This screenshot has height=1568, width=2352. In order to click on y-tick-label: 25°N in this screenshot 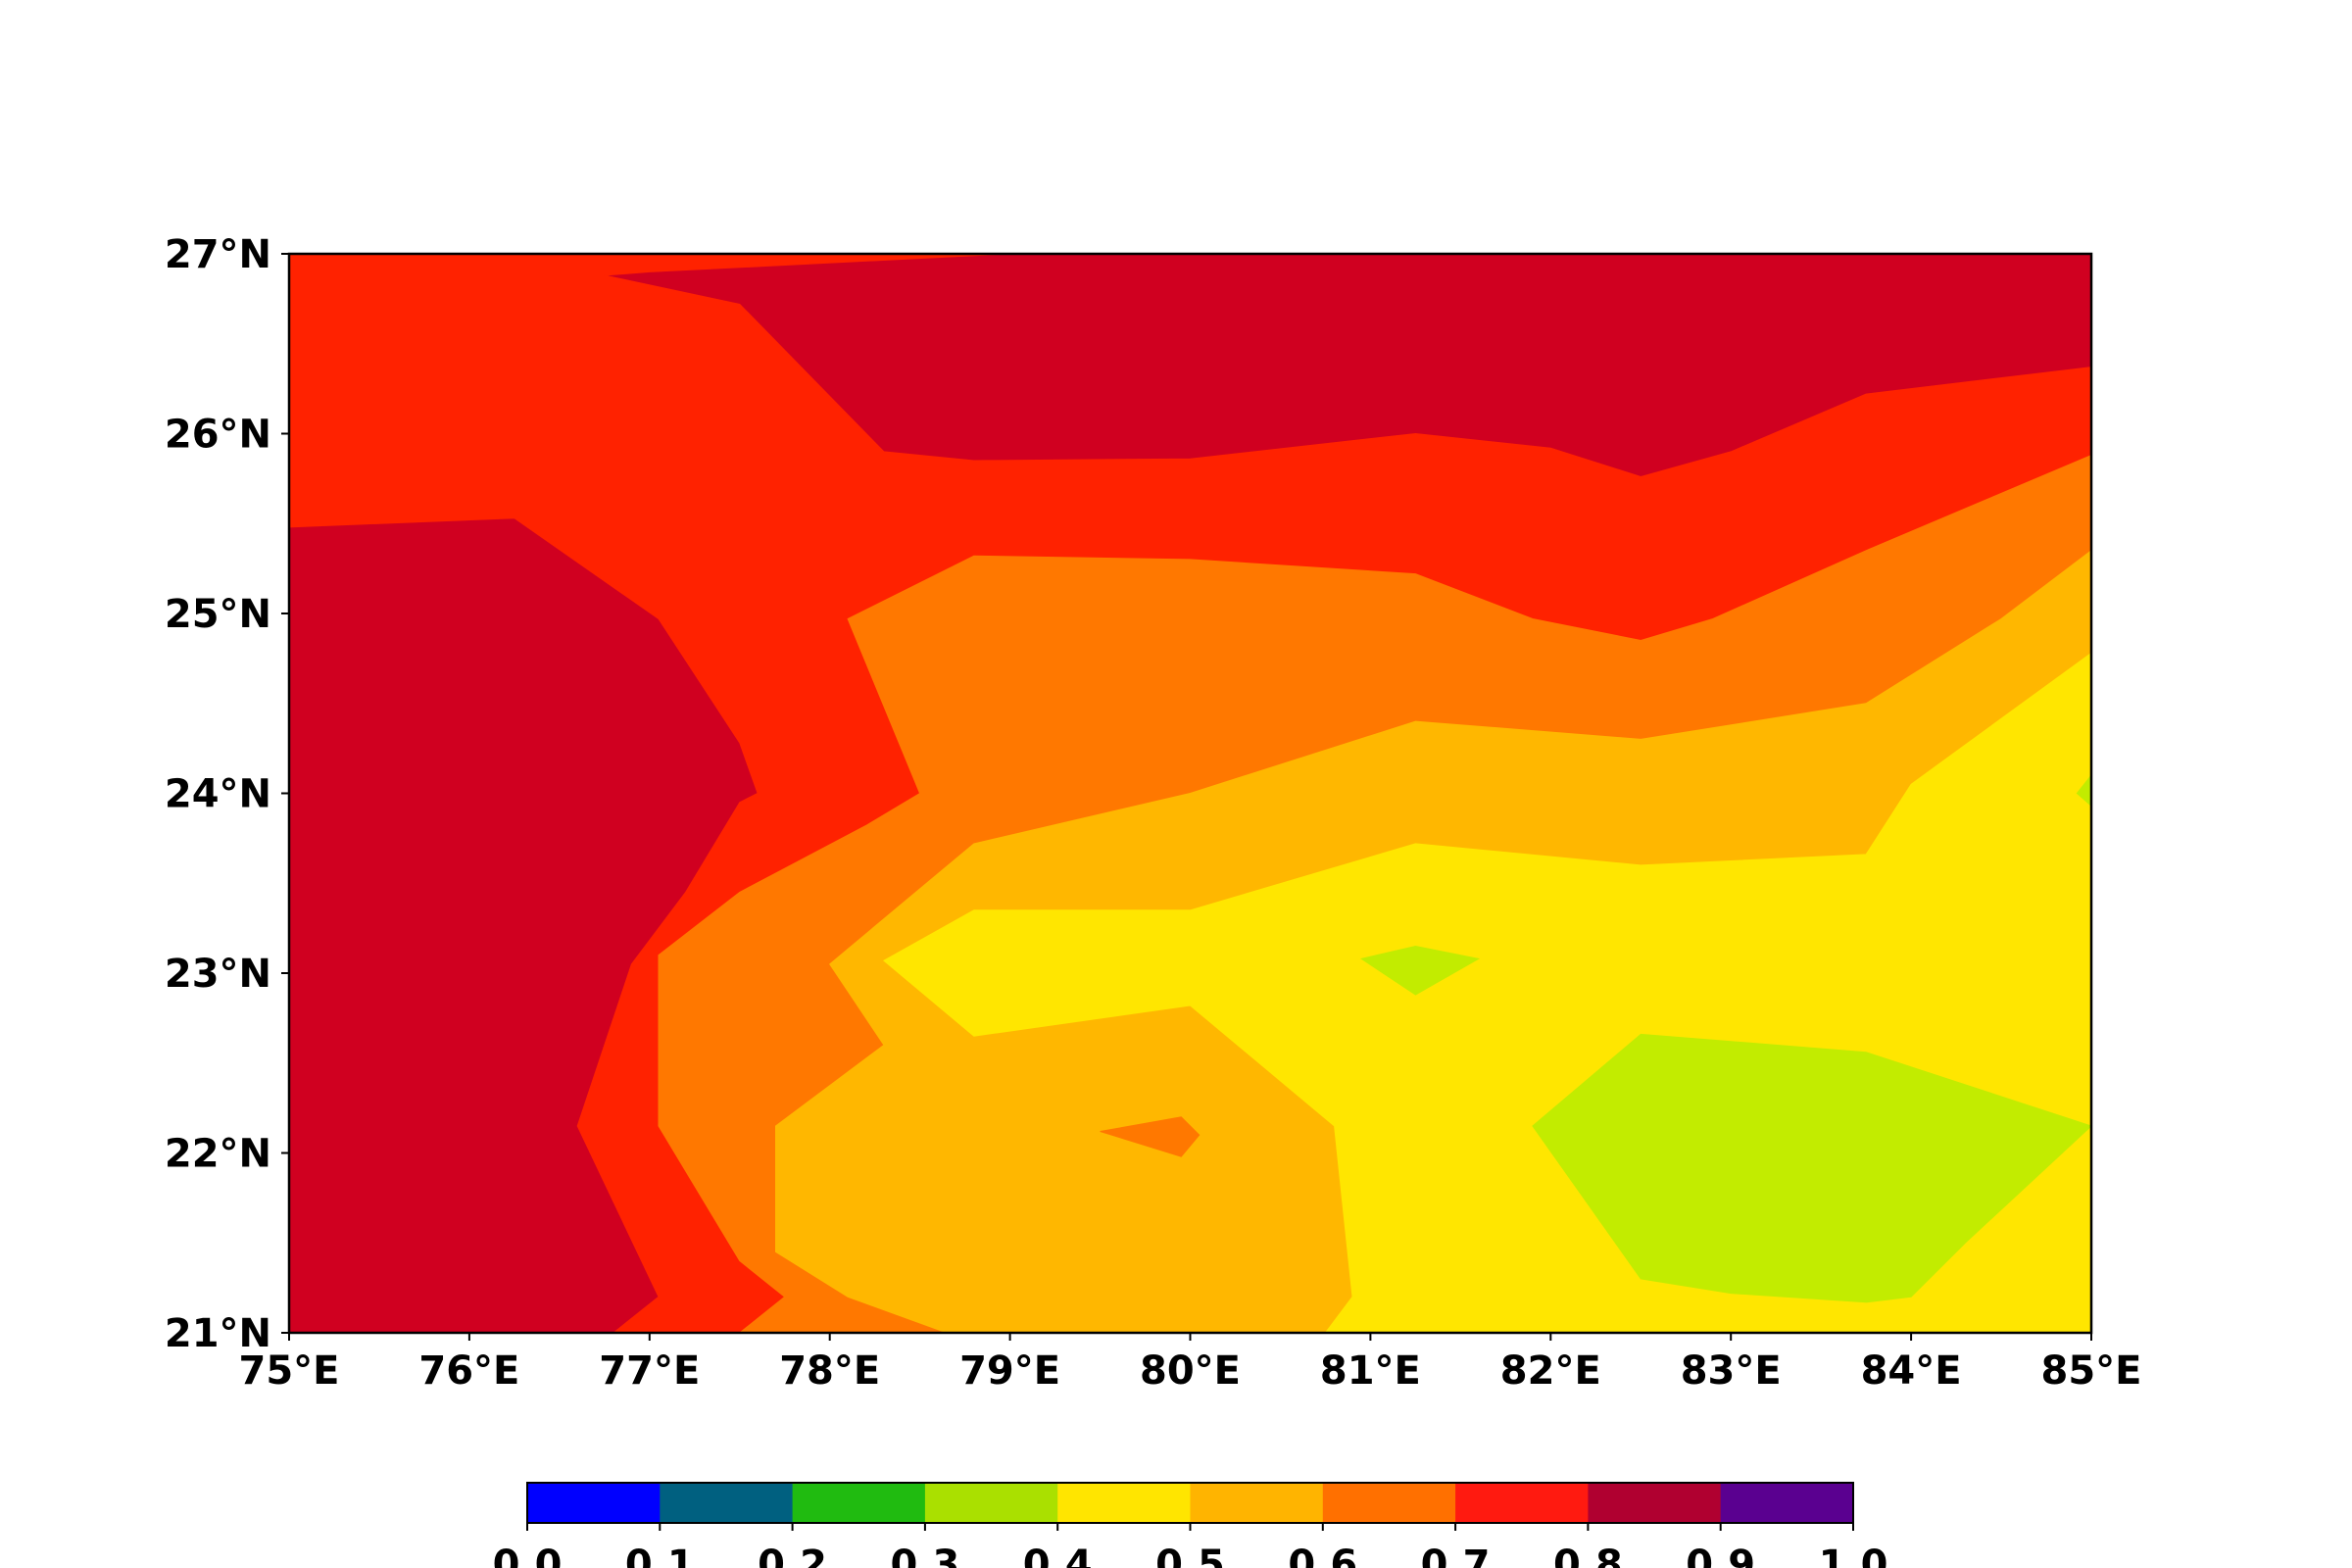, I will do `click(218, 614)`.